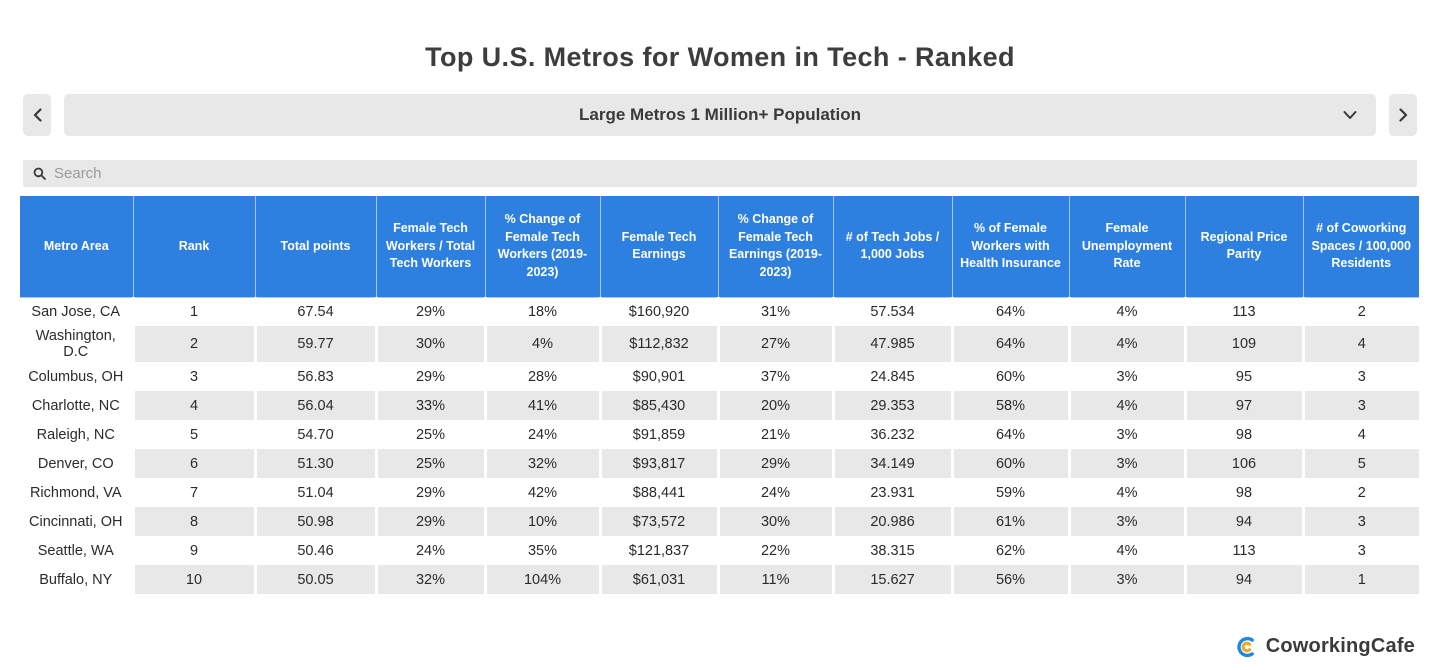 This screenshot has height=670, width=1440. What do you see at coordinates (774, 376) in the screenshot?
I see `table-cell: 37%` at bounding box center [774, 376].